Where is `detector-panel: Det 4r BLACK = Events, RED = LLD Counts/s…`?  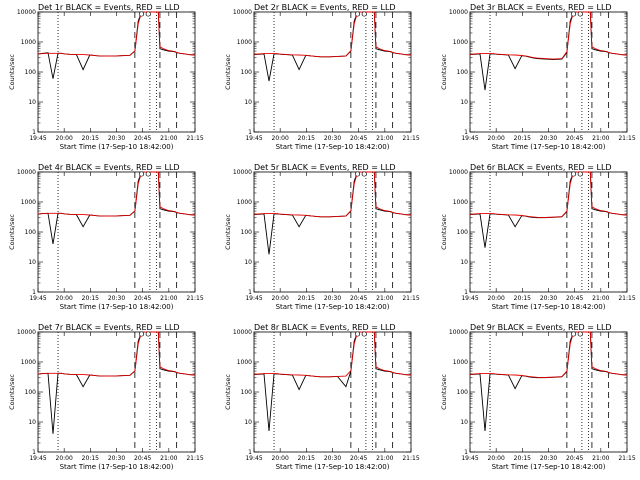 detector-panel: Det 4r BLACK = Events, RED = LLD Counts/s… is located at coordinates (106, 237).